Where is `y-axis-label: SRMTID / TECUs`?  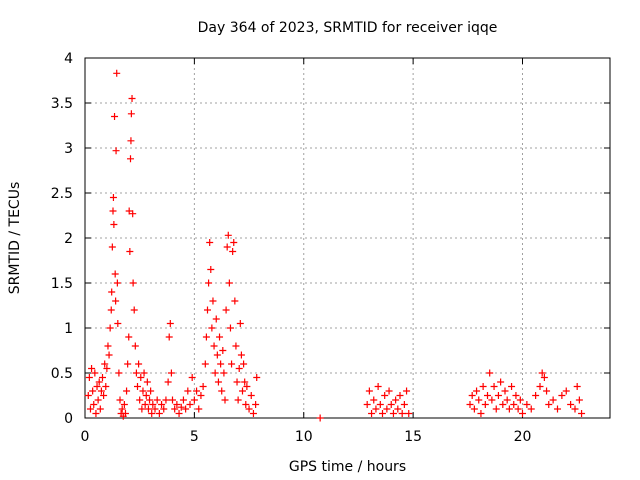
y-axis-label: SRMTID / TECUs is located at coordinates (15, 238).